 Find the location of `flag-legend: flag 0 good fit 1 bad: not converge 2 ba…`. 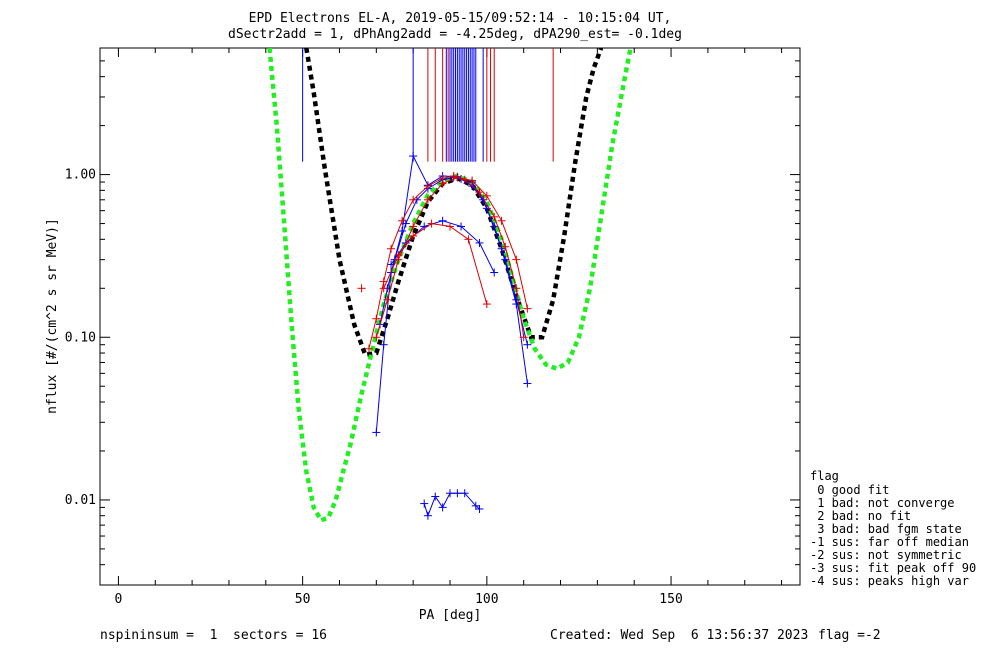

flag-legend: flag 0 good fit 1 bad: not converge 2 ba… is located at coordinates (893, 528).